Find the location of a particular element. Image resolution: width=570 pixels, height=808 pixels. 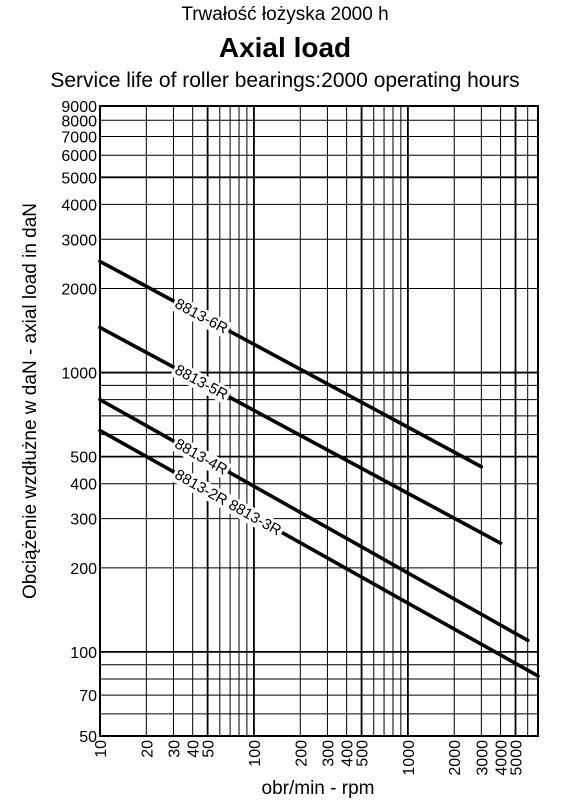

y-tick-label: 8000 is located at coordinates (79, 121).